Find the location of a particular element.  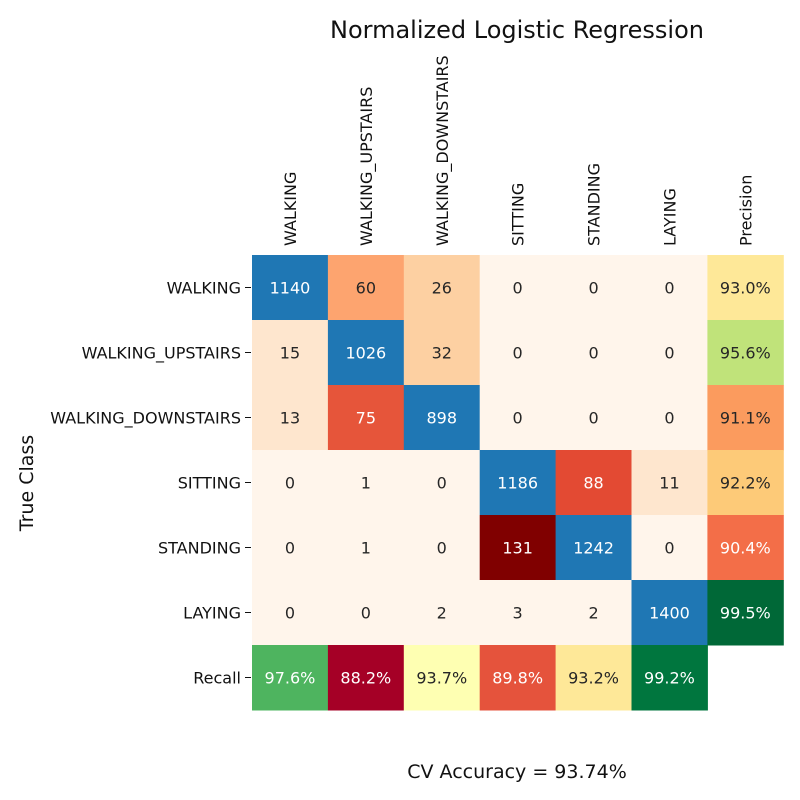

column-tick-label: LAYING is located at coordinates (669, 217).